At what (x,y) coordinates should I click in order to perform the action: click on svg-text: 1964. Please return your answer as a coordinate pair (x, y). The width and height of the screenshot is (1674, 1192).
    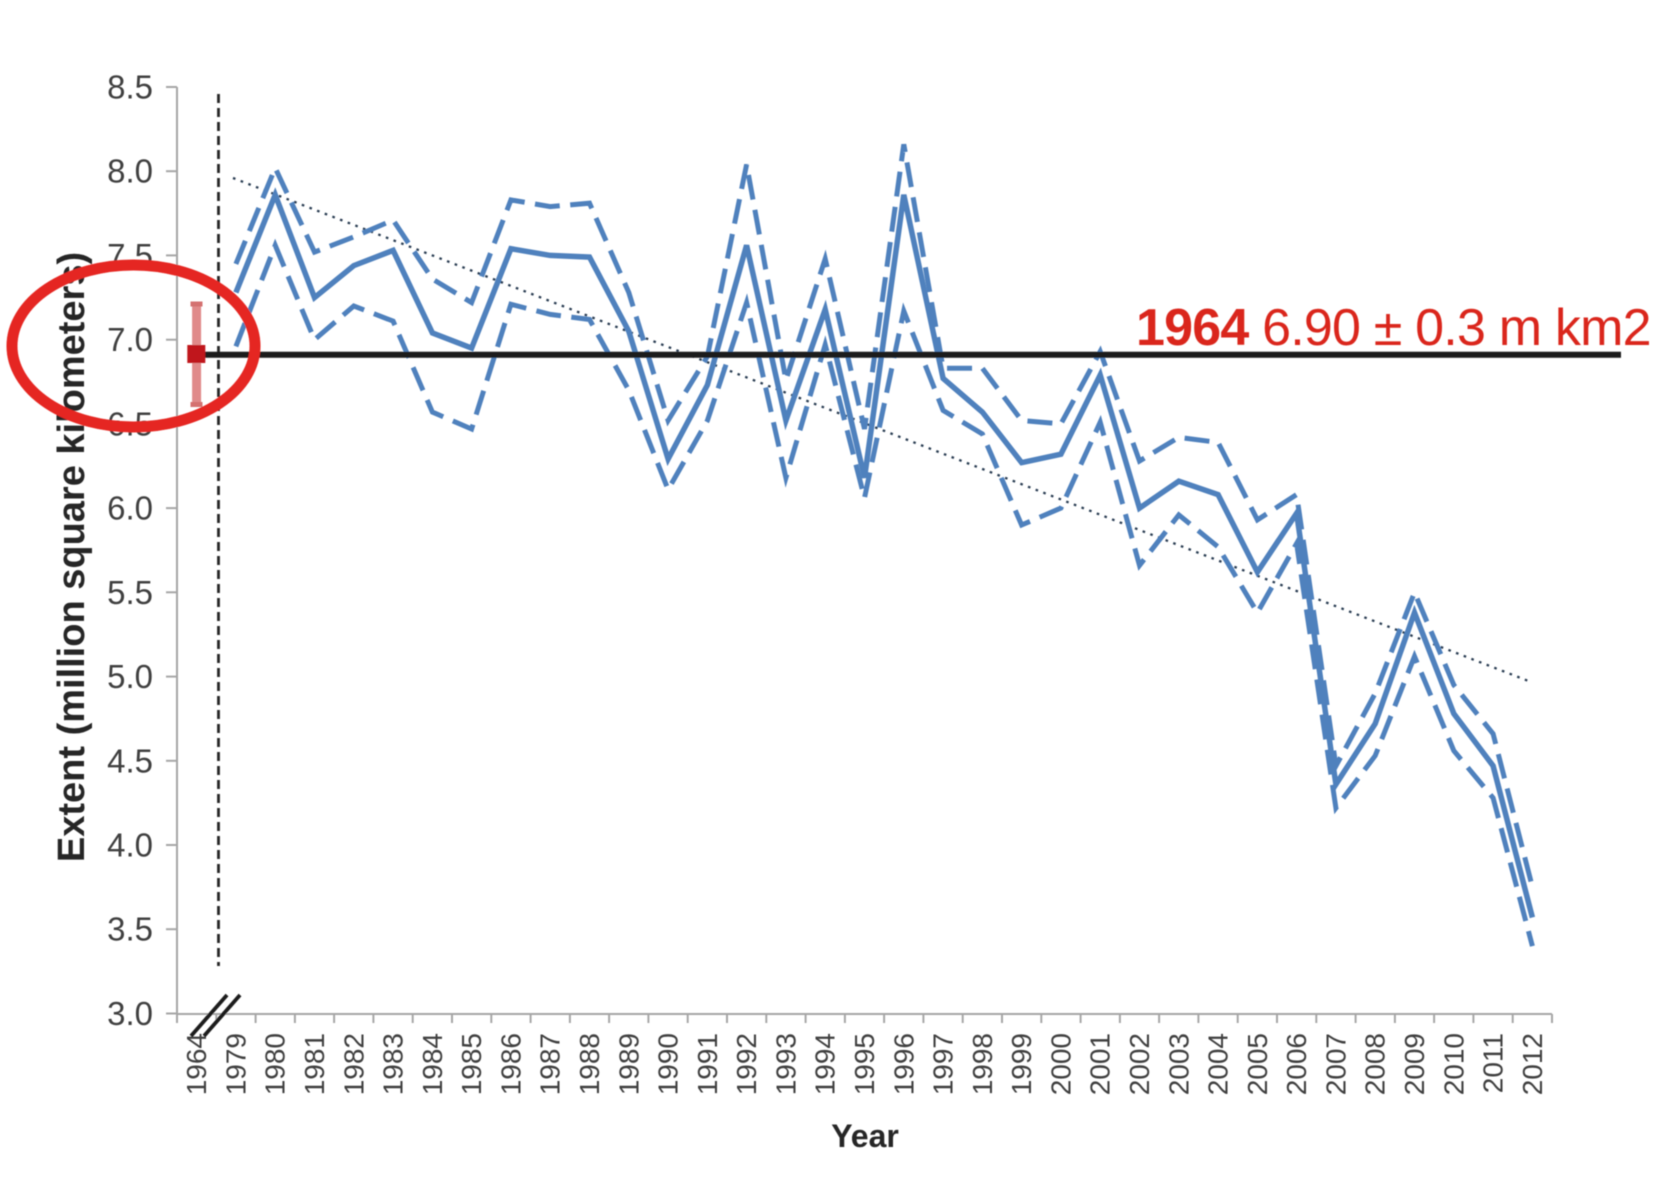
    Looking at the image, I should click on (196, 1064).